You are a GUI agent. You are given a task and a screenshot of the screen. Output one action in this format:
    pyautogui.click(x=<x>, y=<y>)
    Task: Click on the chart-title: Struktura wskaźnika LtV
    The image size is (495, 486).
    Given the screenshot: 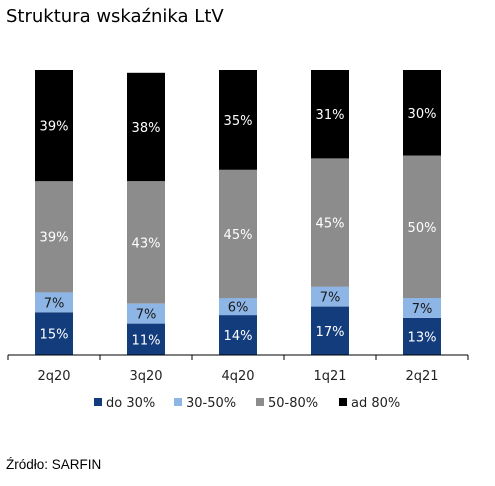 What is the action you would take?
    pyautogui.click(x=115, y=16)
    